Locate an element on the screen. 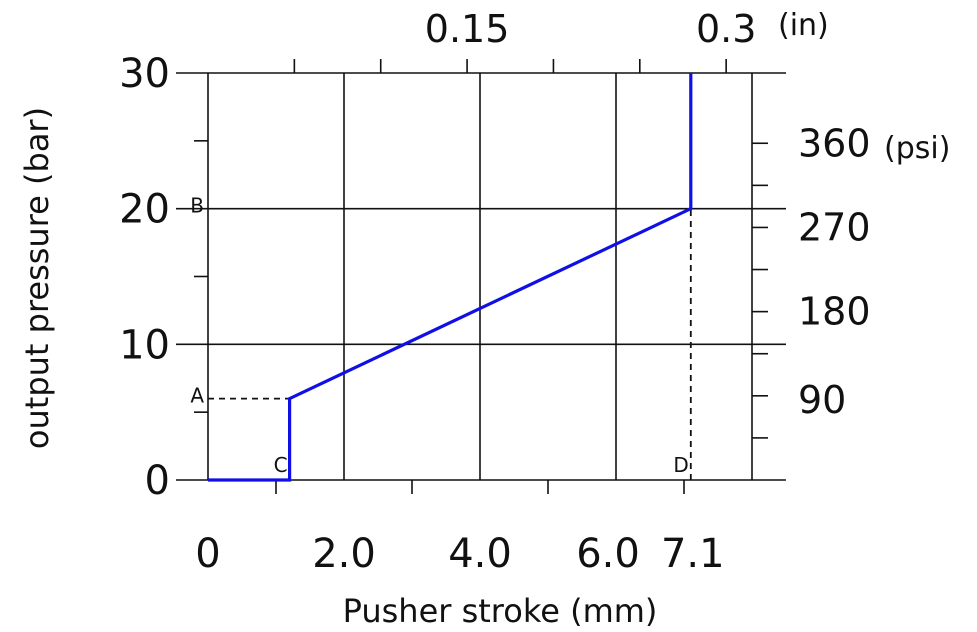 The height and width of the screenshot is (632, 977). x-tick-label: 0 is located at coordinates (207, 554).